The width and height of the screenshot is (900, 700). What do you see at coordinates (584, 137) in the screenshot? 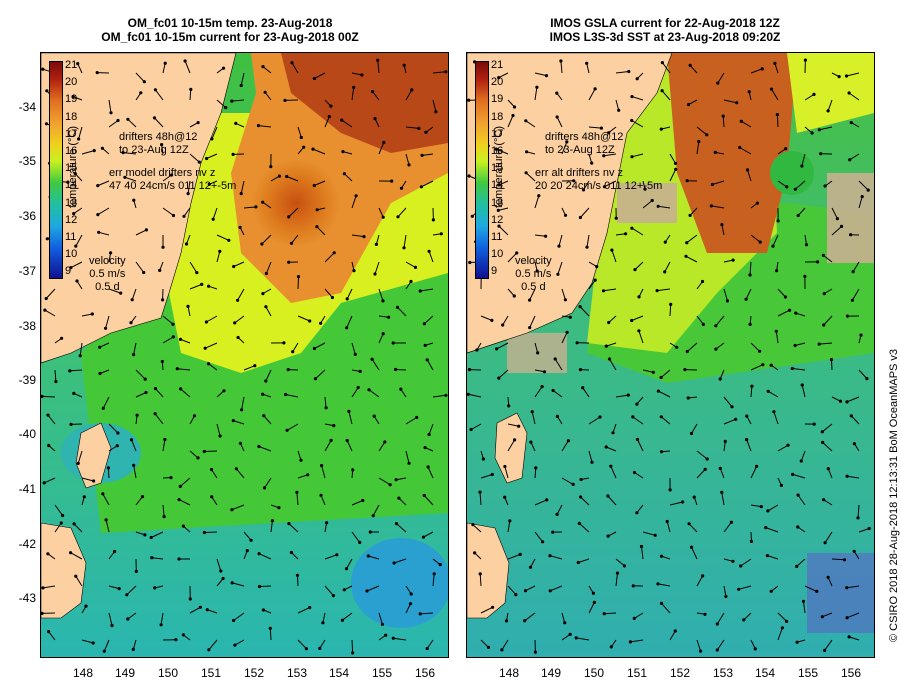
I see `drifters-line1: drifters 48h@12` at bounding box center [584, 137].